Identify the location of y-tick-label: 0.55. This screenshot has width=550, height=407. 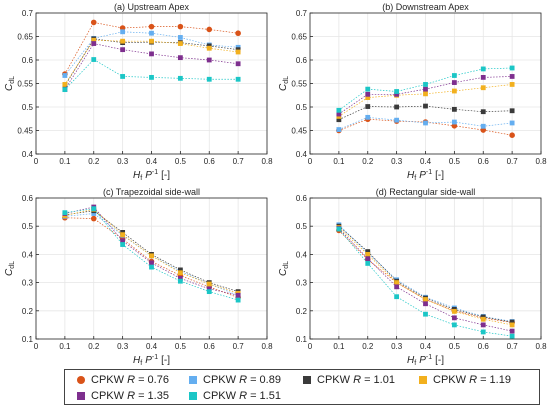
(25, 84).